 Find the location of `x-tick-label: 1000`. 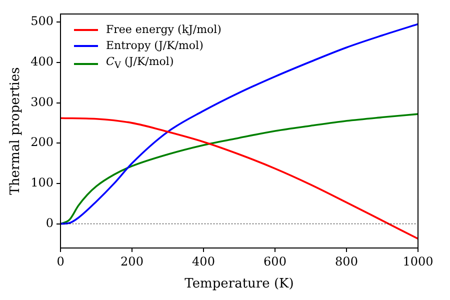

x-tick-label: 1000 is located at coordinates (418, 261).